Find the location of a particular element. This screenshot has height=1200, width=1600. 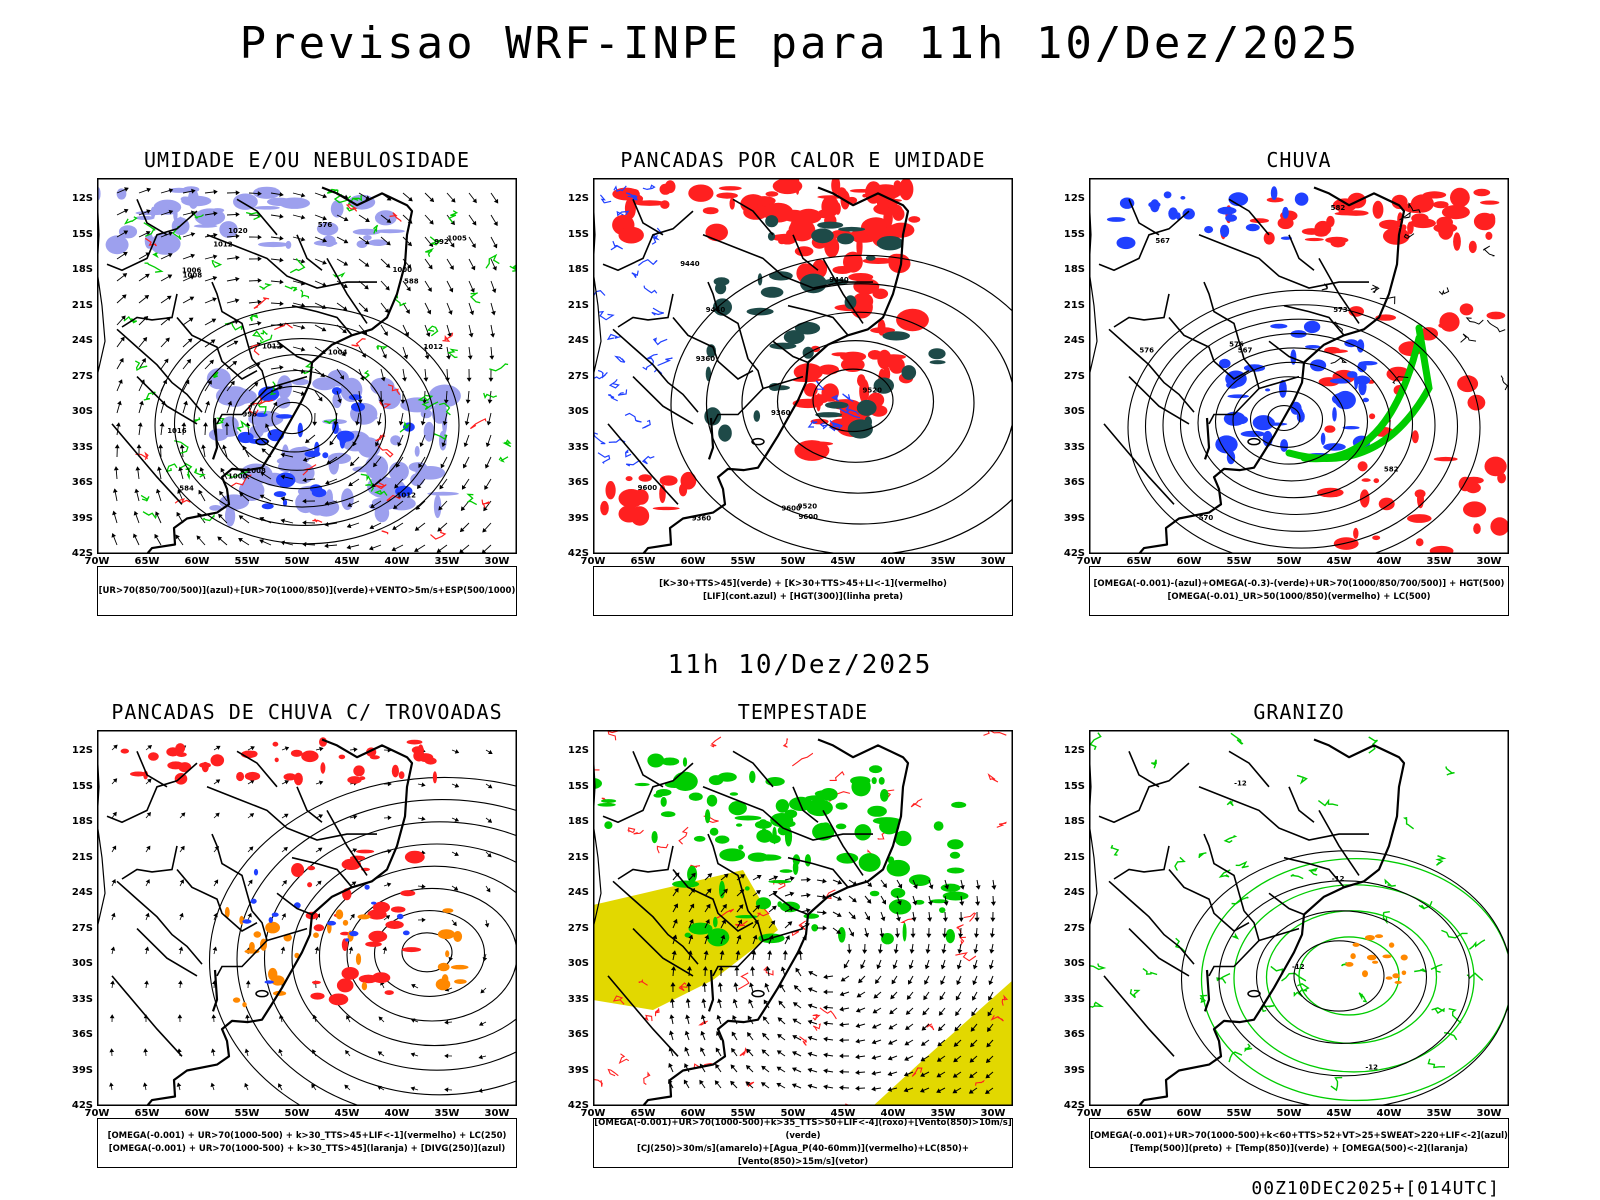

red-instability-south-blob is located at coordinates (861, 380).